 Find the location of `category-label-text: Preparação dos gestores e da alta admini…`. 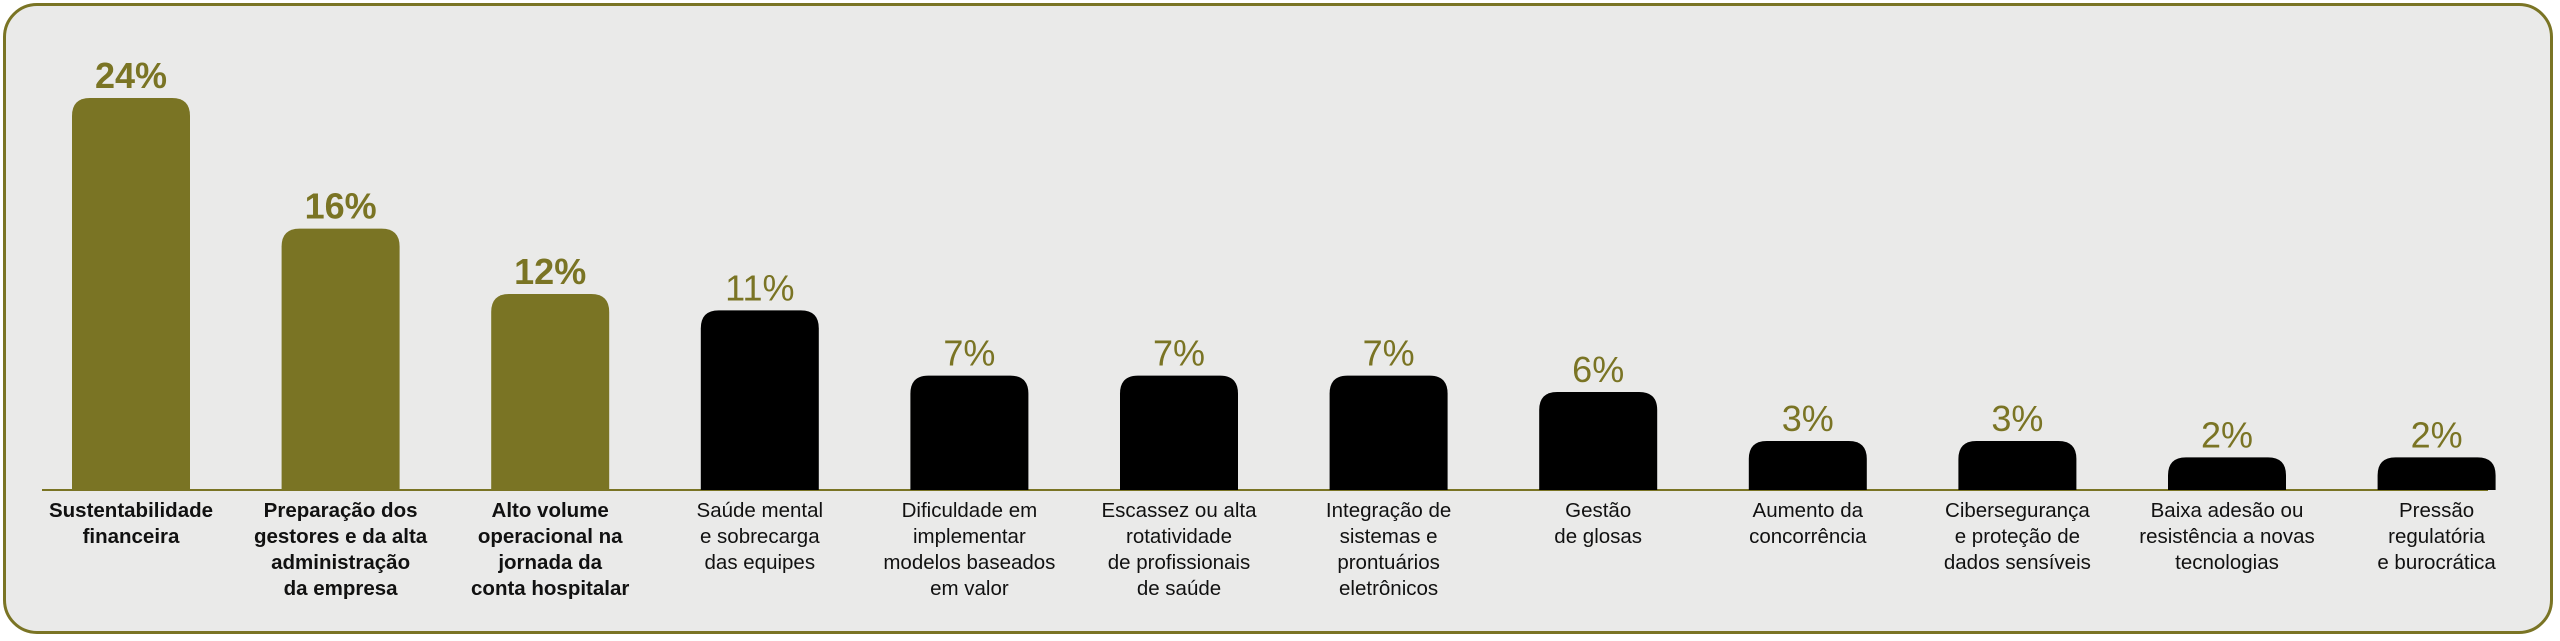

category-label-text: Preparação dos gestores e da alta admini… is located at coordinates (340, 549).